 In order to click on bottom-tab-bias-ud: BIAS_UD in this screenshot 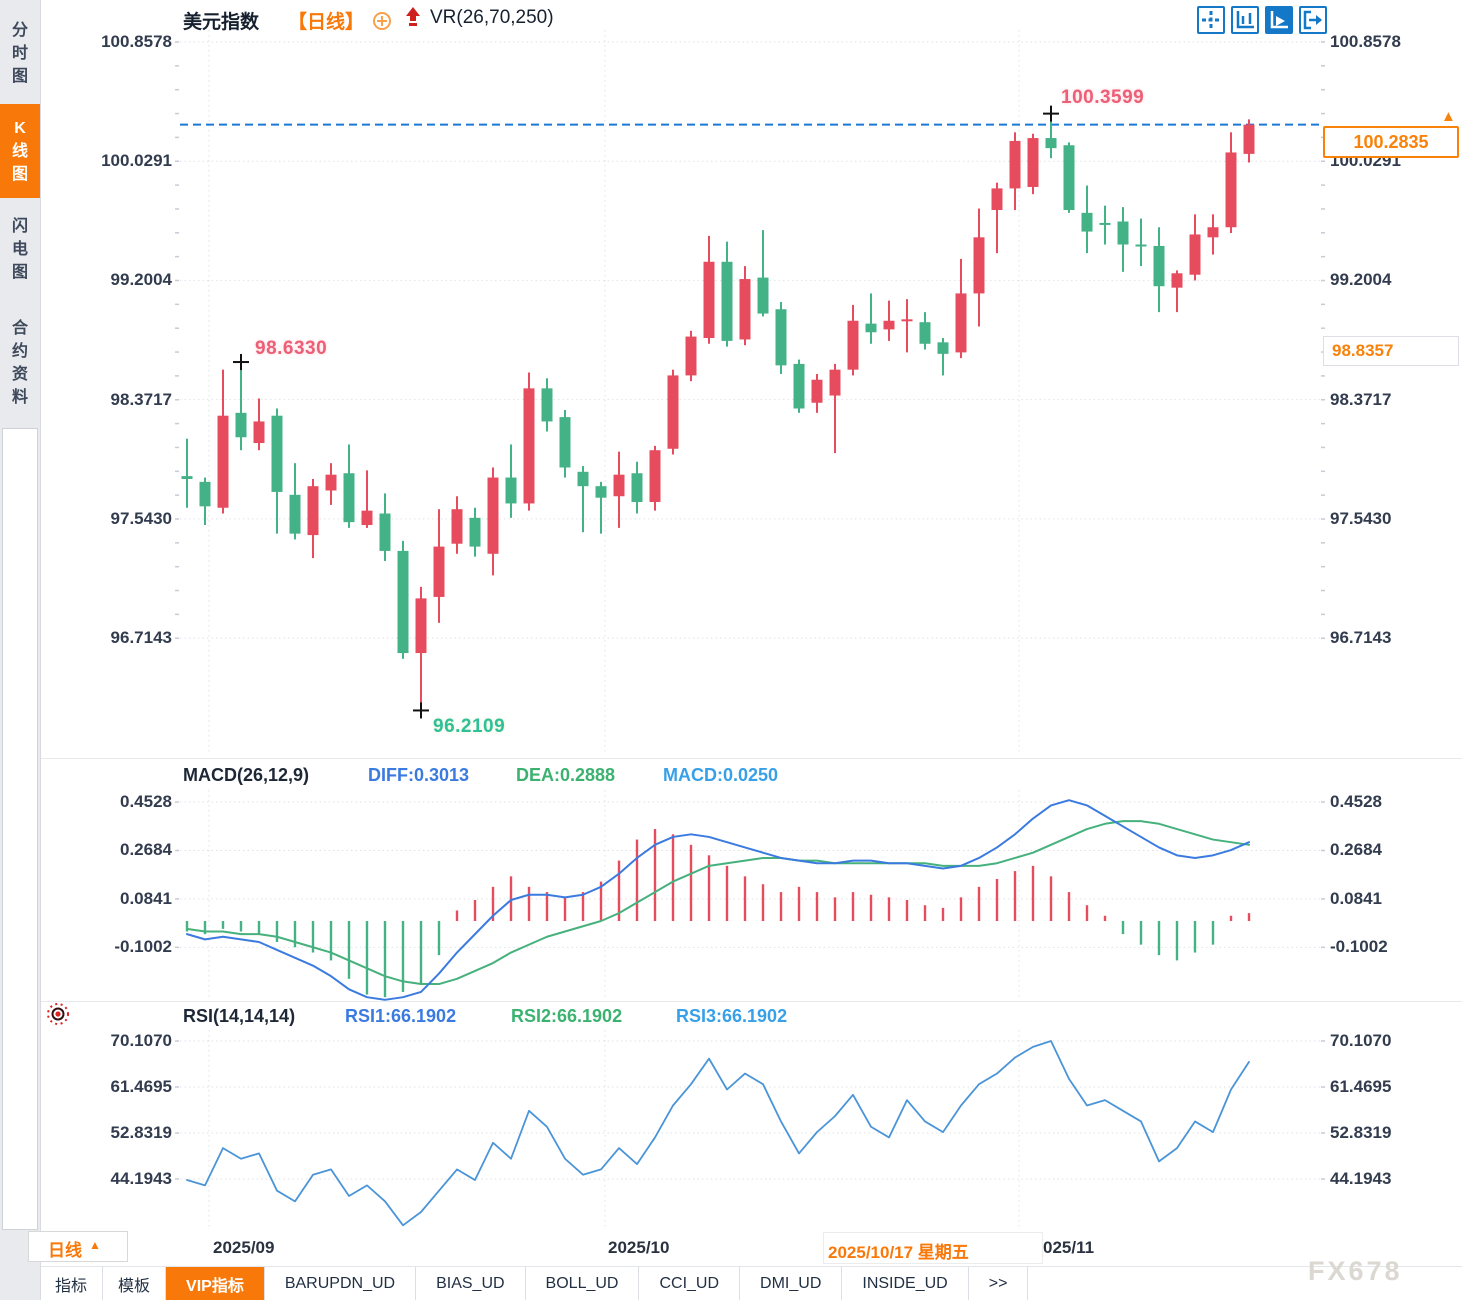, I will do `click(471, 1283)`.